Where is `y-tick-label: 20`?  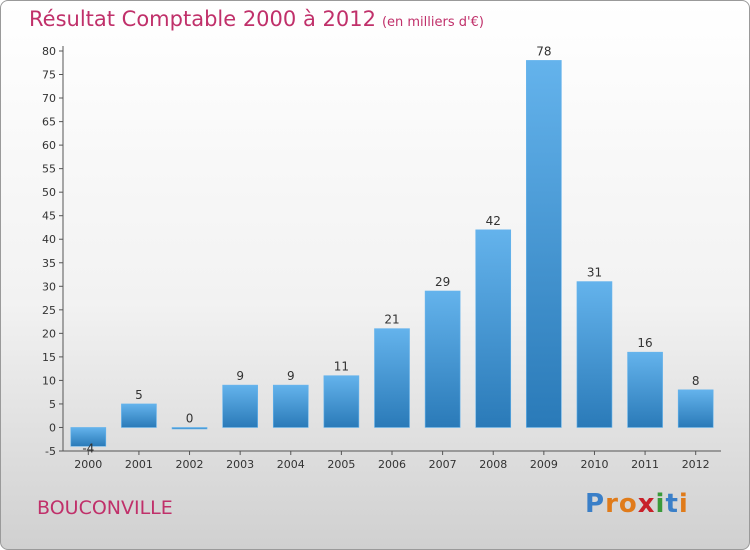 y-tick-label: 20 is located at coordinates (49, 333).